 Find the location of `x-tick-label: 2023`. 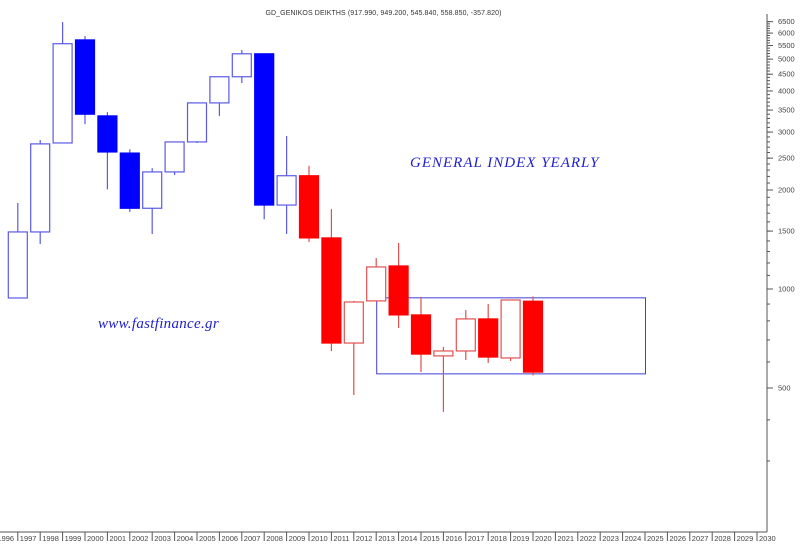

x-tick-label: 2023 is located at coordinates (610, 538).